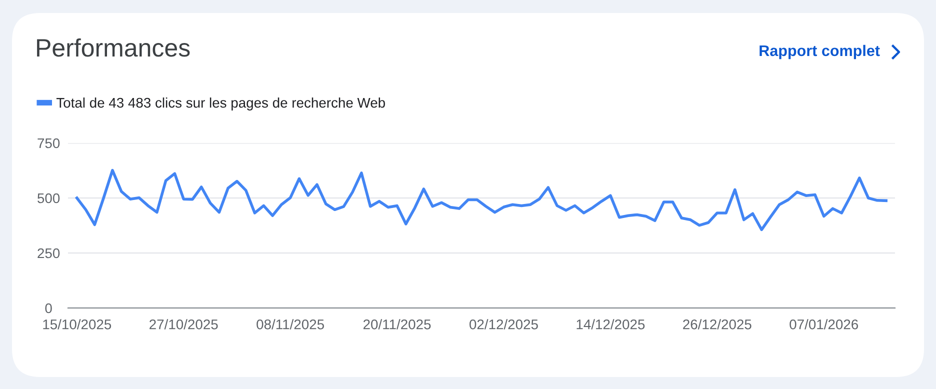  I want to click on x-tick-label: 02/12/2025, so click(504, 324).